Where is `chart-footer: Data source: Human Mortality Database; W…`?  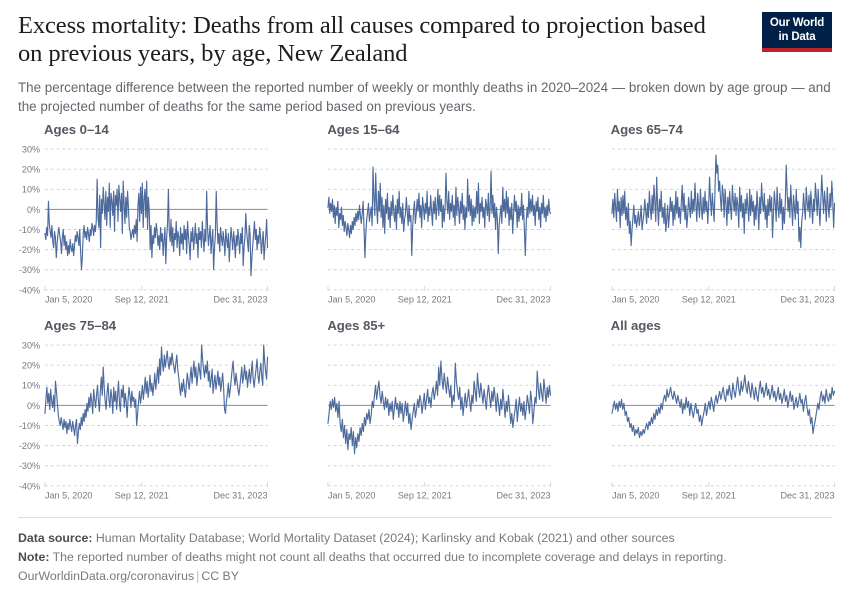 chart-footer: Data source: Human Mortality Database; W… is located at coordinates (425, 551).